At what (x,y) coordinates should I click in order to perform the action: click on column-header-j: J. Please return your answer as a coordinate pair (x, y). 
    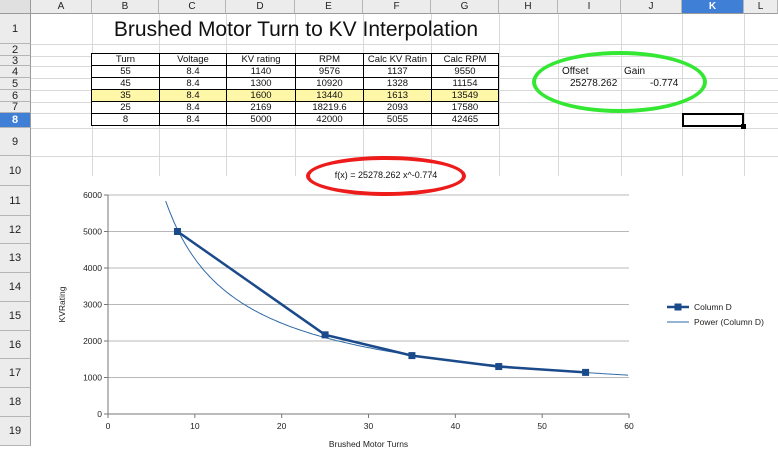
    Looking at the image, I should click on (651, 7).